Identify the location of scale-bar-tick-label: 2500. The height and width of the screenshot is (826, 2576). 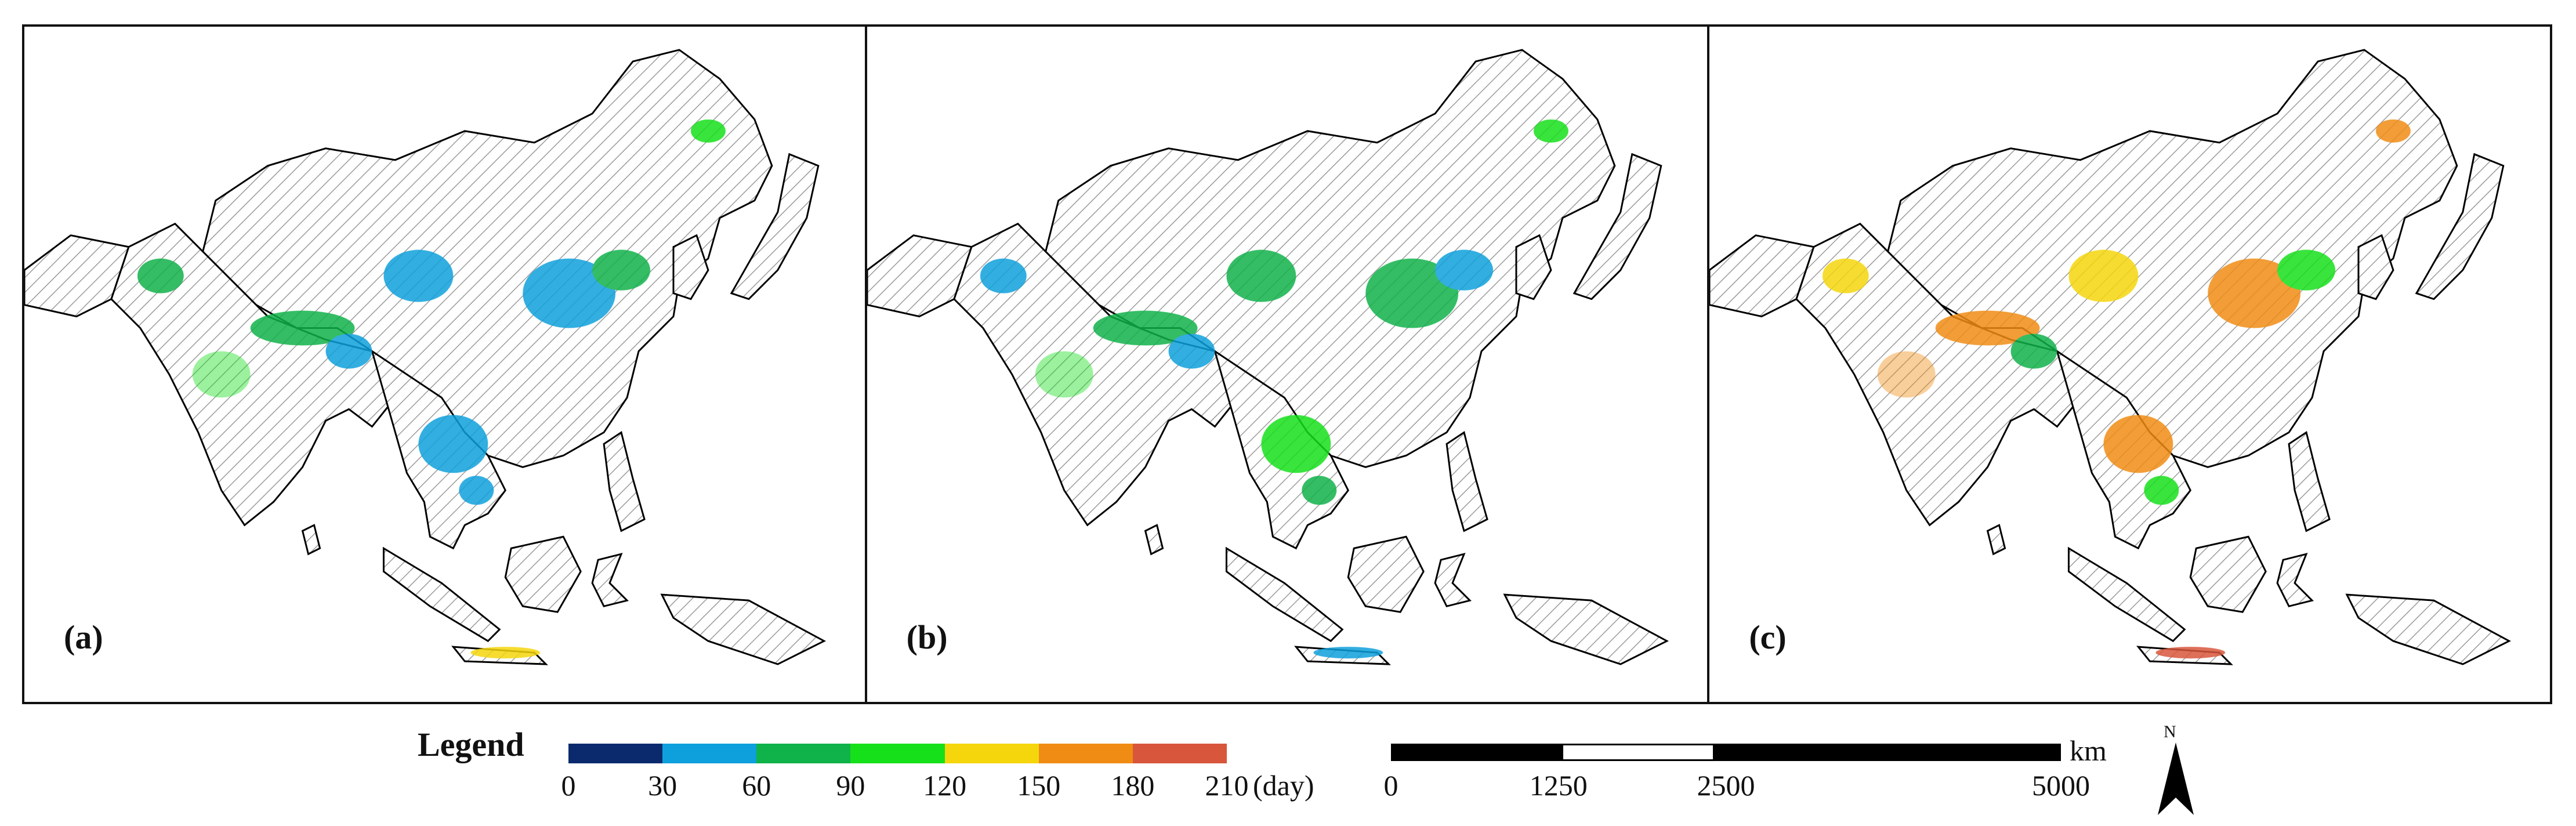
(1726, 785).